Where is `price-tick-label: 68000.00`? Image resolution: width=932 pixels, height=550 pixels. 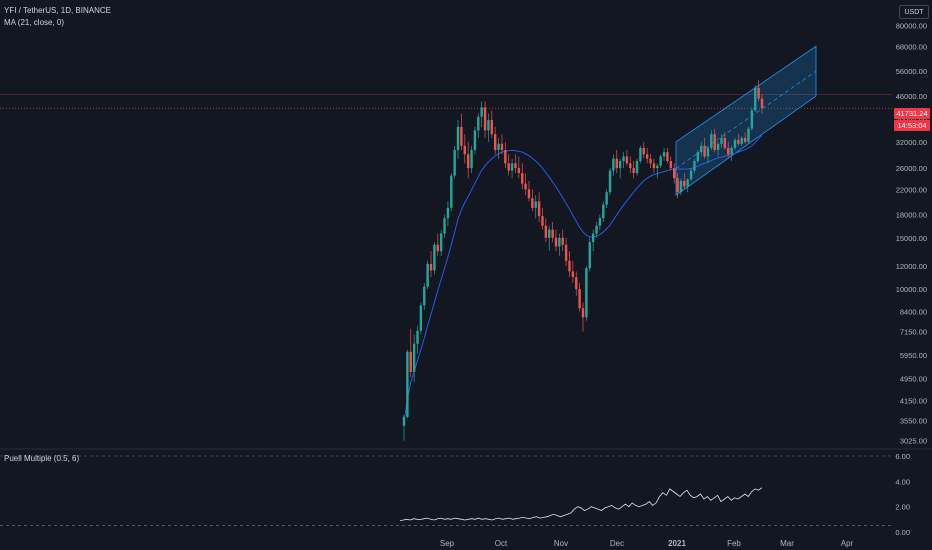
price-tick-label: 68000.00 is located at coordinates (911, 46).